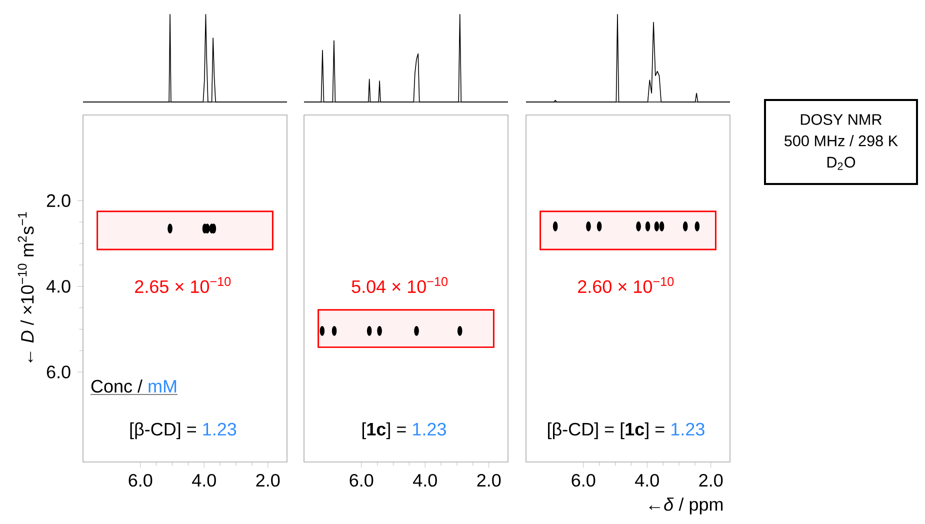 The width and height of the screenshot is (925, 524). Describe the element at coordinates (183, 285) in the screenshot. I see `annotation: 2.65 × 10$^{−10}$` at that location.